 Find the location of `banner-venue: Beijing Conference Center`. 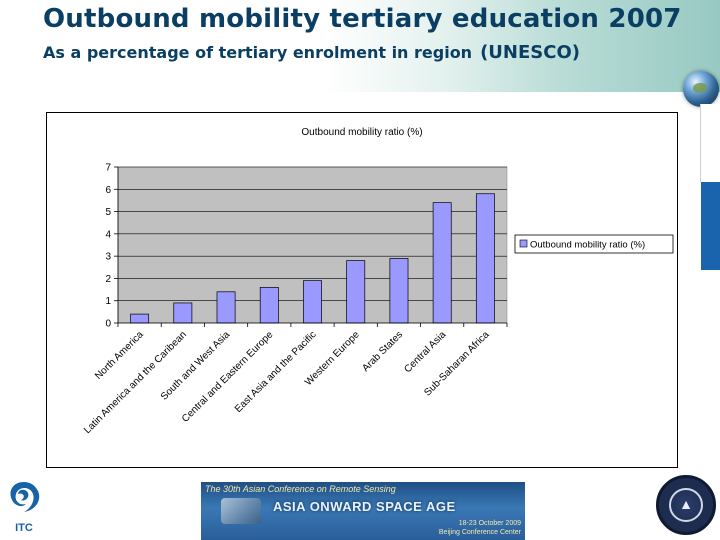

banner-venue: Beijing Conference Center is located at coordinates (479, 532).